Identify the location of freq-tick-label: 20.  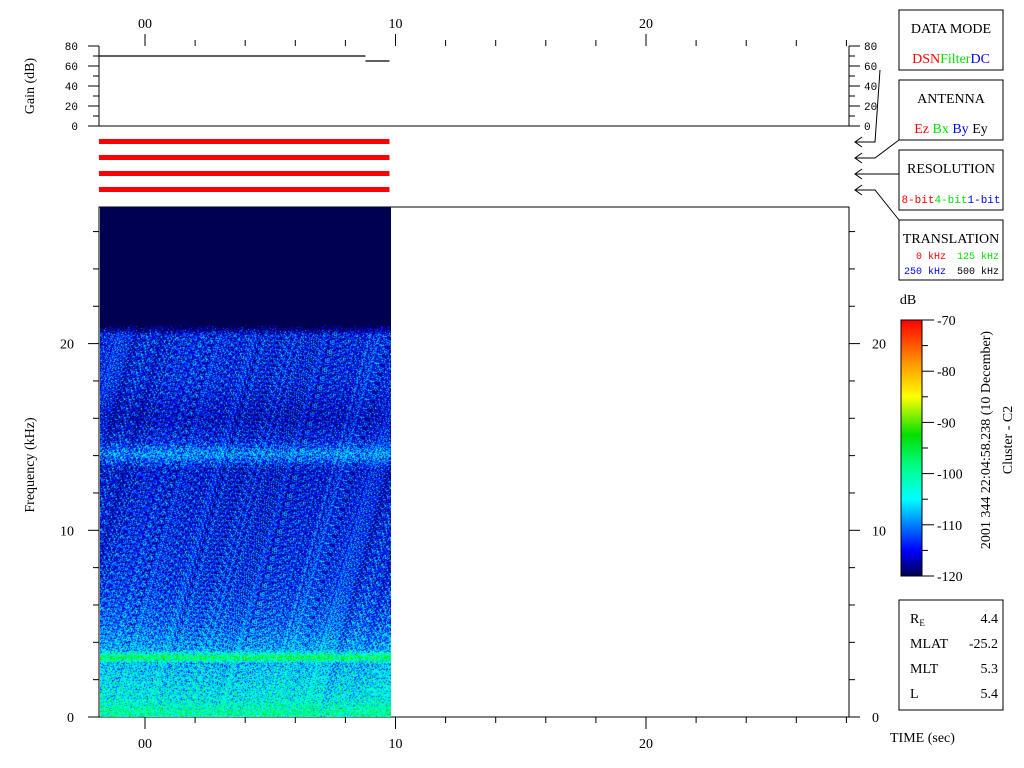
(67, 345).